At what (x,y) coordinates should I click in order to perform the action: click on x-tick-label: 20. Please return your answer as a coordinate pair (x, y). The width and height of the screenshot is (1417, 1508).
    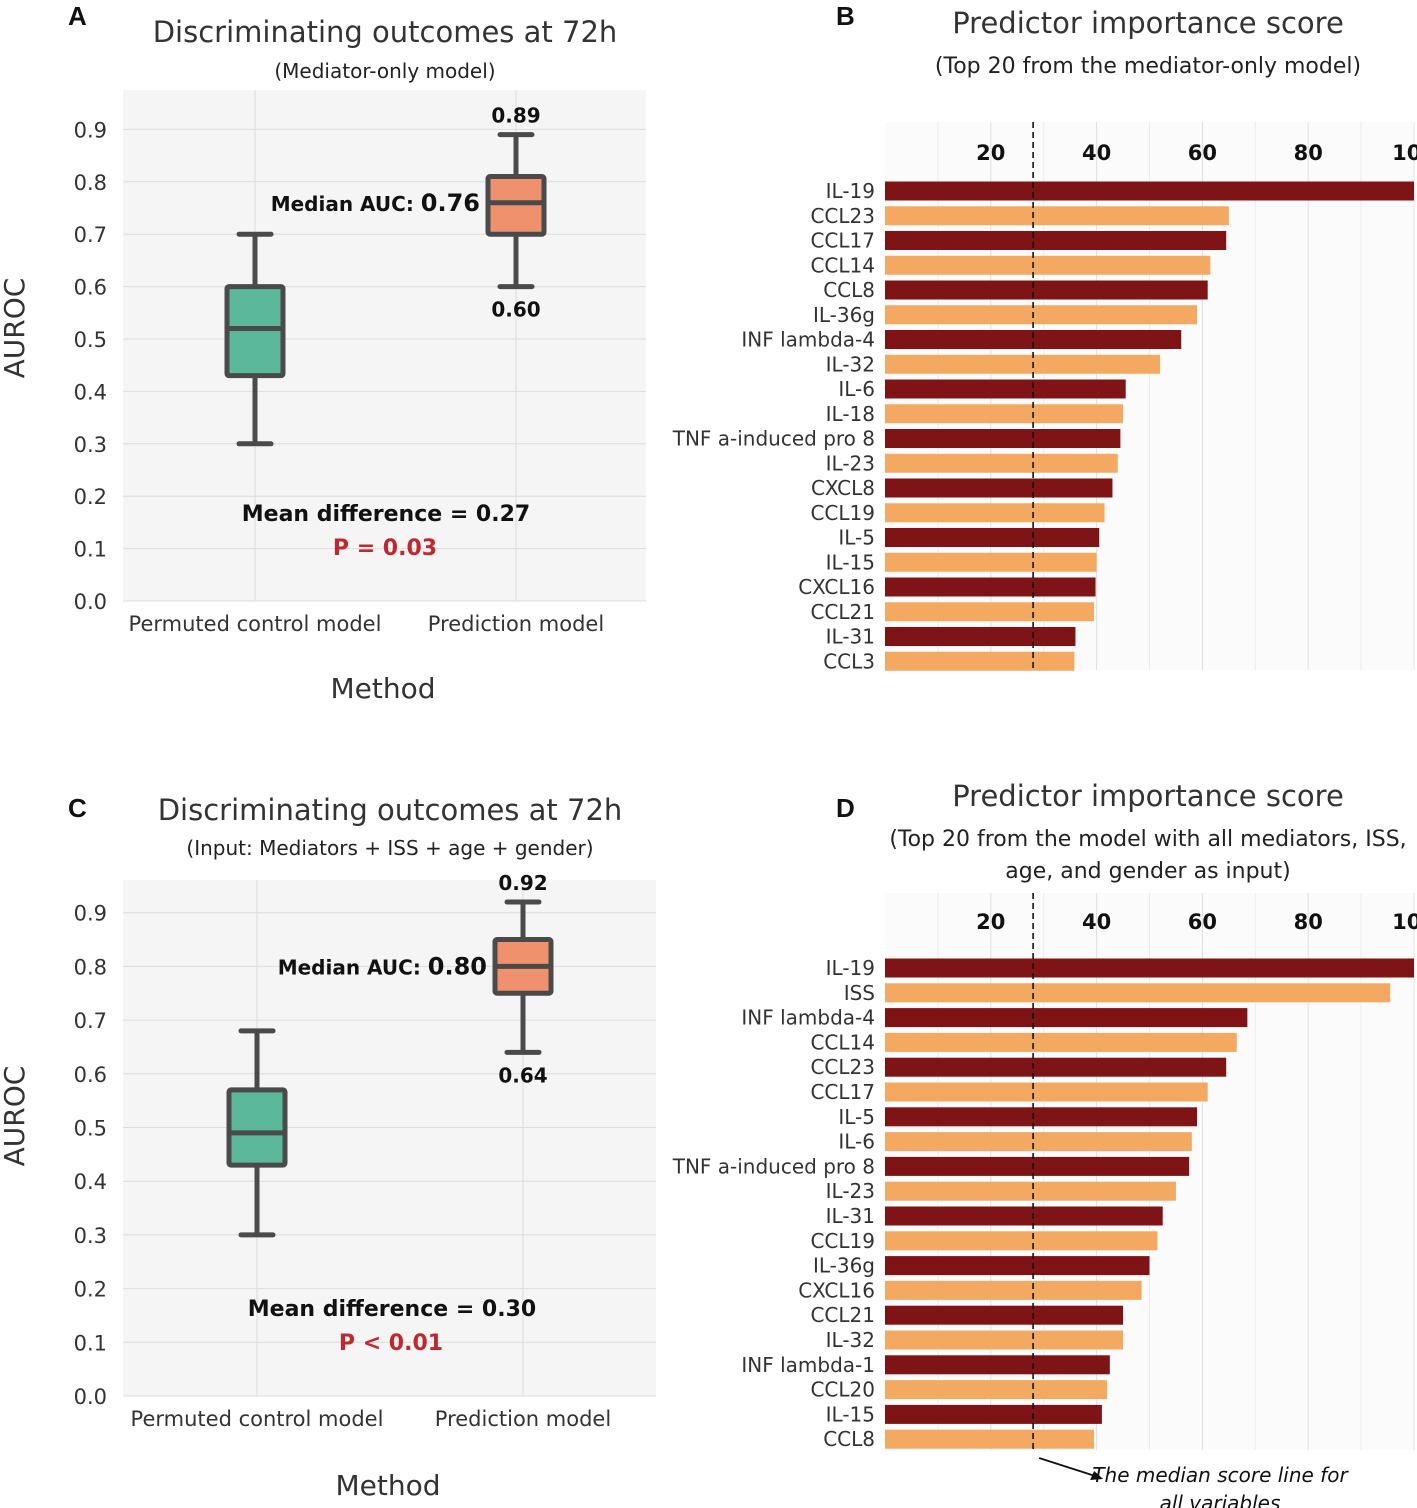
    Looking at the image, I should click on (990, 922).